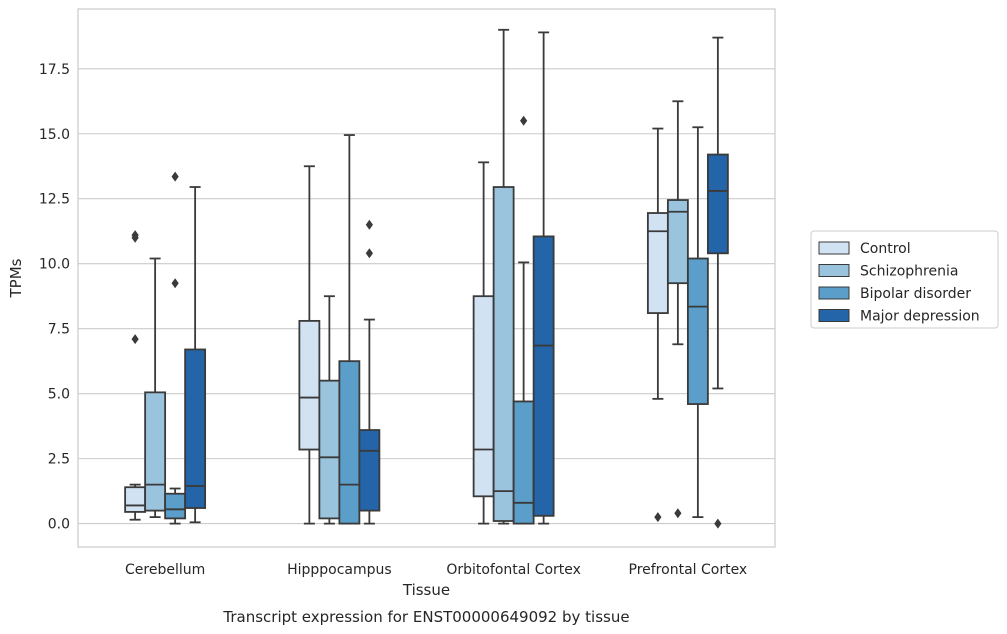 The height and width of the screenshot is (634, 1007). I want to click on x-tick-label: Prefrontal Cortex, so click(688, 570).